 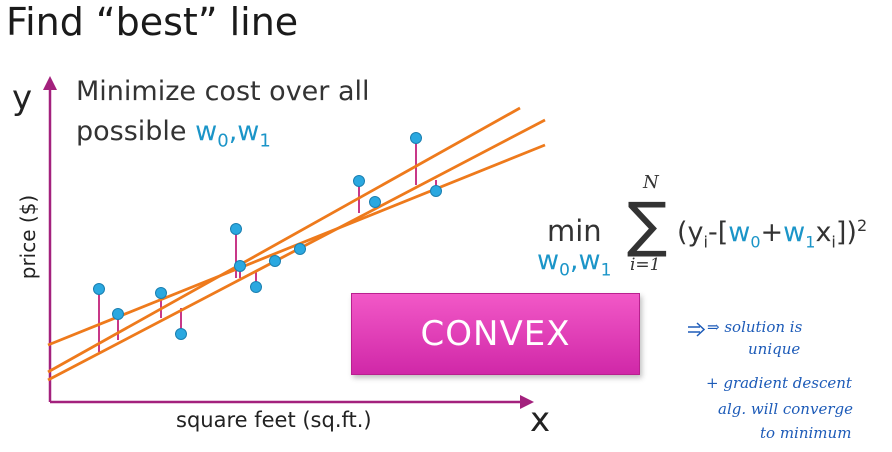 I want to click on y-axis-arrow, so click(x=50, y=83).